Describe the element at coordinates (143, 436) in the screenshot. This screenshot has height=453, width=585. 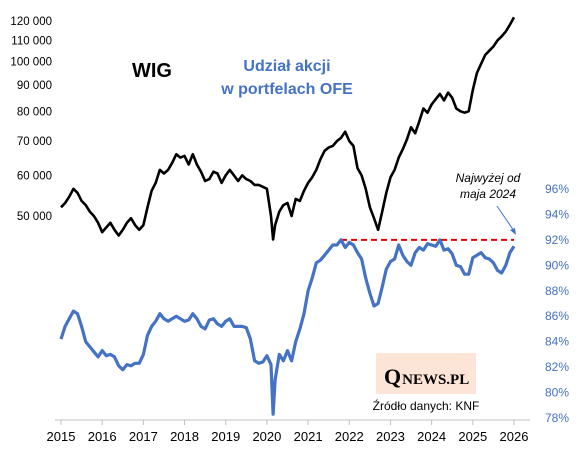
I see `x-tick-label: 2017` at that location.